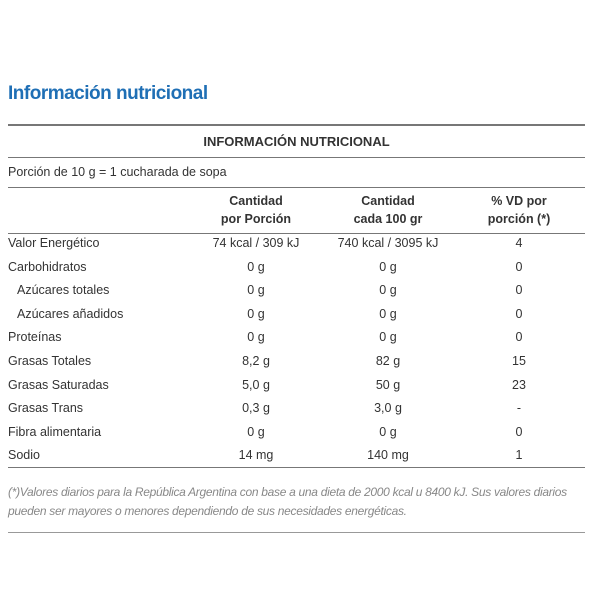  I want to click on row-label: Proteínas, so click(35, 337).